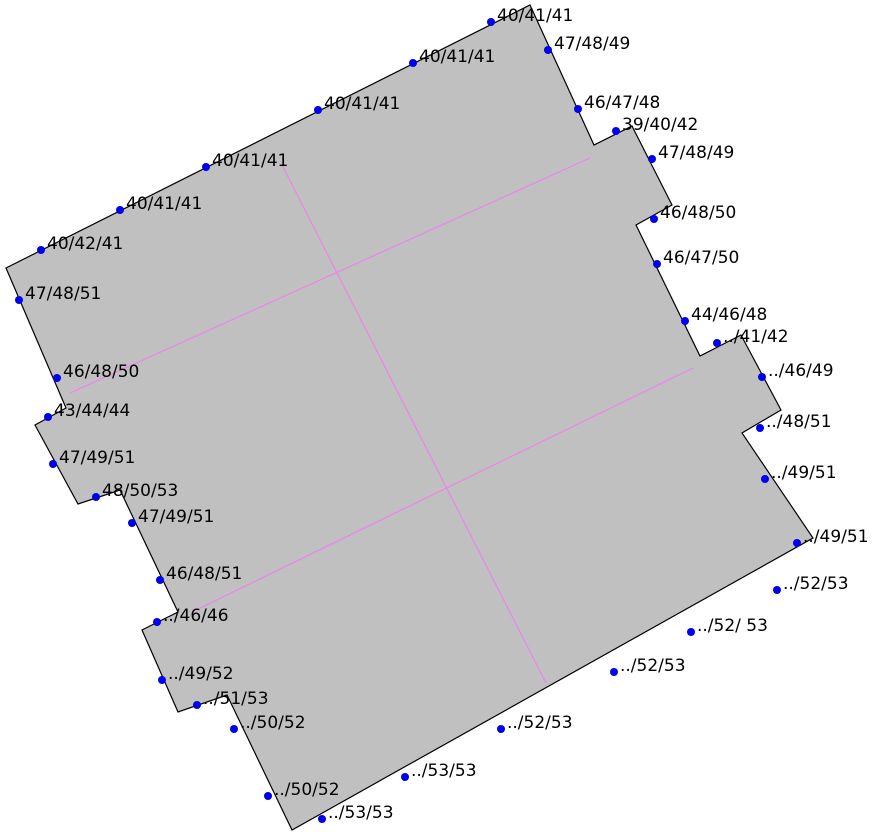 This screenshot has width=890, height=832. What do you see at coordinates (756, 337) in the screenshot?
I see `point-label: ../41/42` at bounding box center [756, 337].